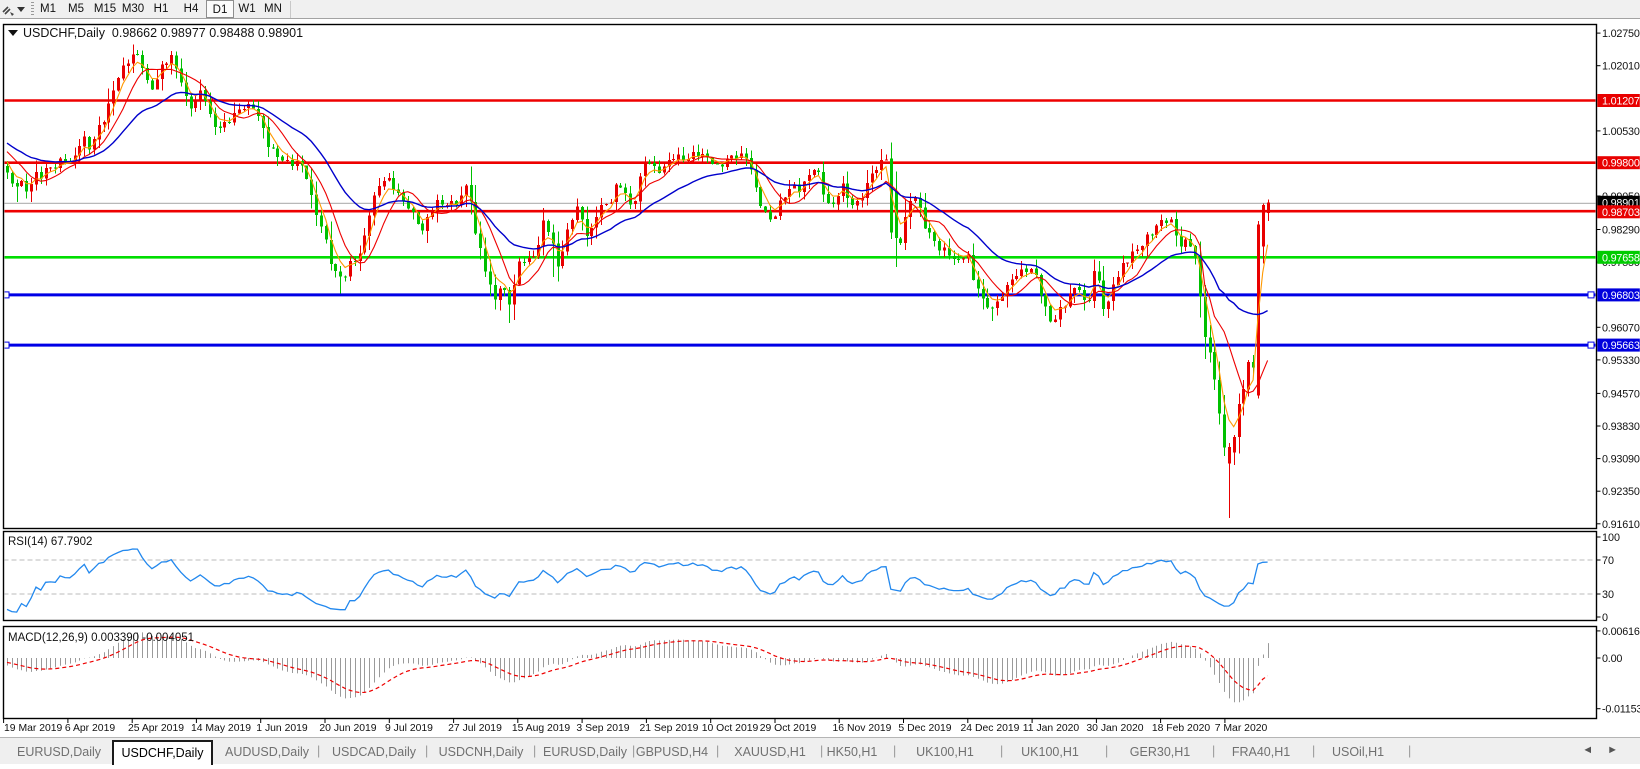  Describe the element at coordinates (90, 728) in the screenshot. I see `svg-text: 6 Apr 2019` at that location.